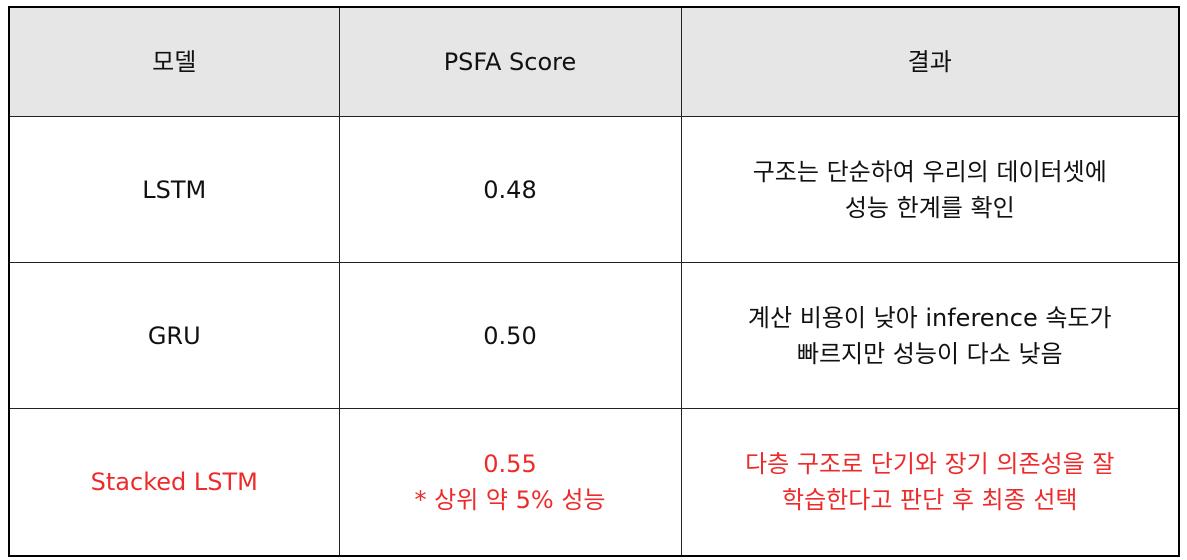  What do you see at coordinates (174, 335) in the screenshot?
I see `cell-model-gru: GRU` at bounding box center [174, 335].